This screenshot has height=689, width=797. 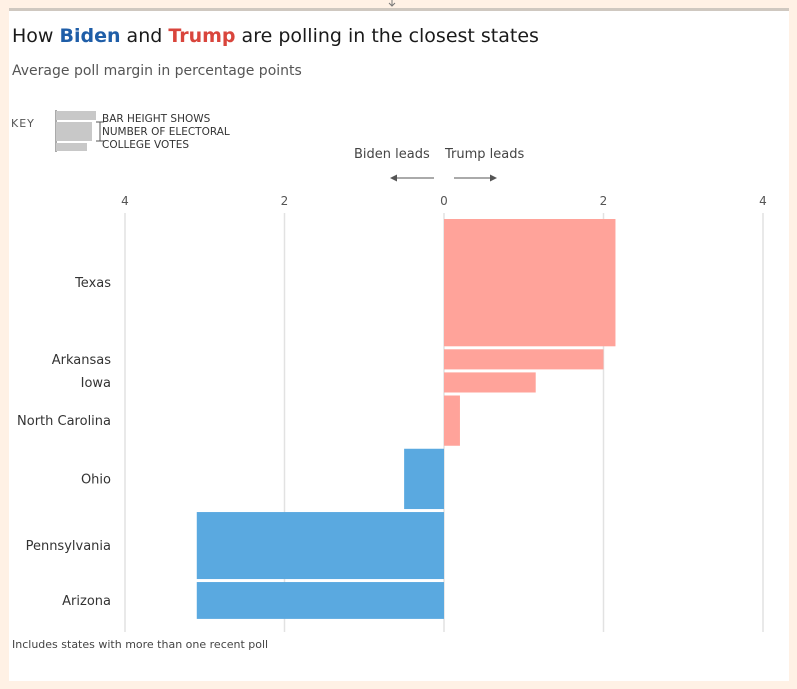 What do you see at coordinates (485, 154) in the screenshot?
I see `trump-leads-label: Trump leads` at bounding box center [485, 154].